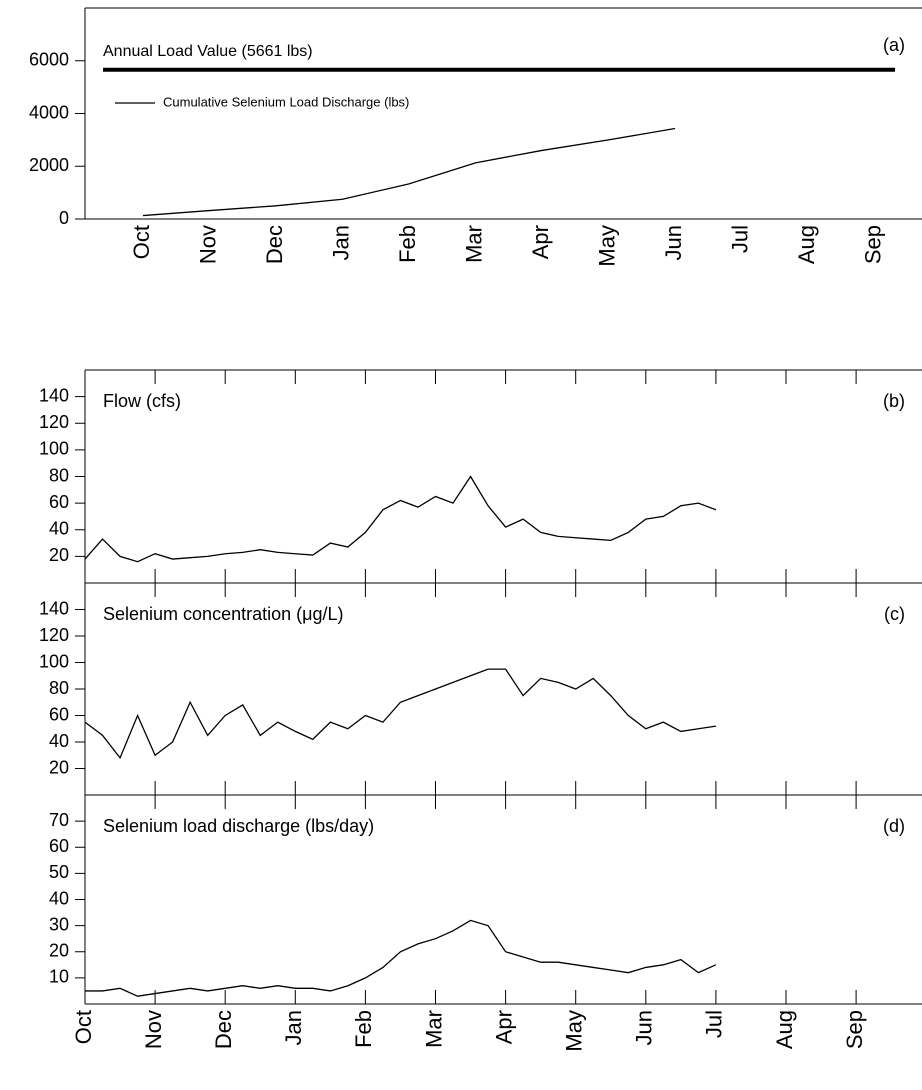 The width and height of the screenshot is (922, 1090). Describe the element at coordinates (49, 165) in the screenshot. I see `y-tick-label: 2000` at that location.